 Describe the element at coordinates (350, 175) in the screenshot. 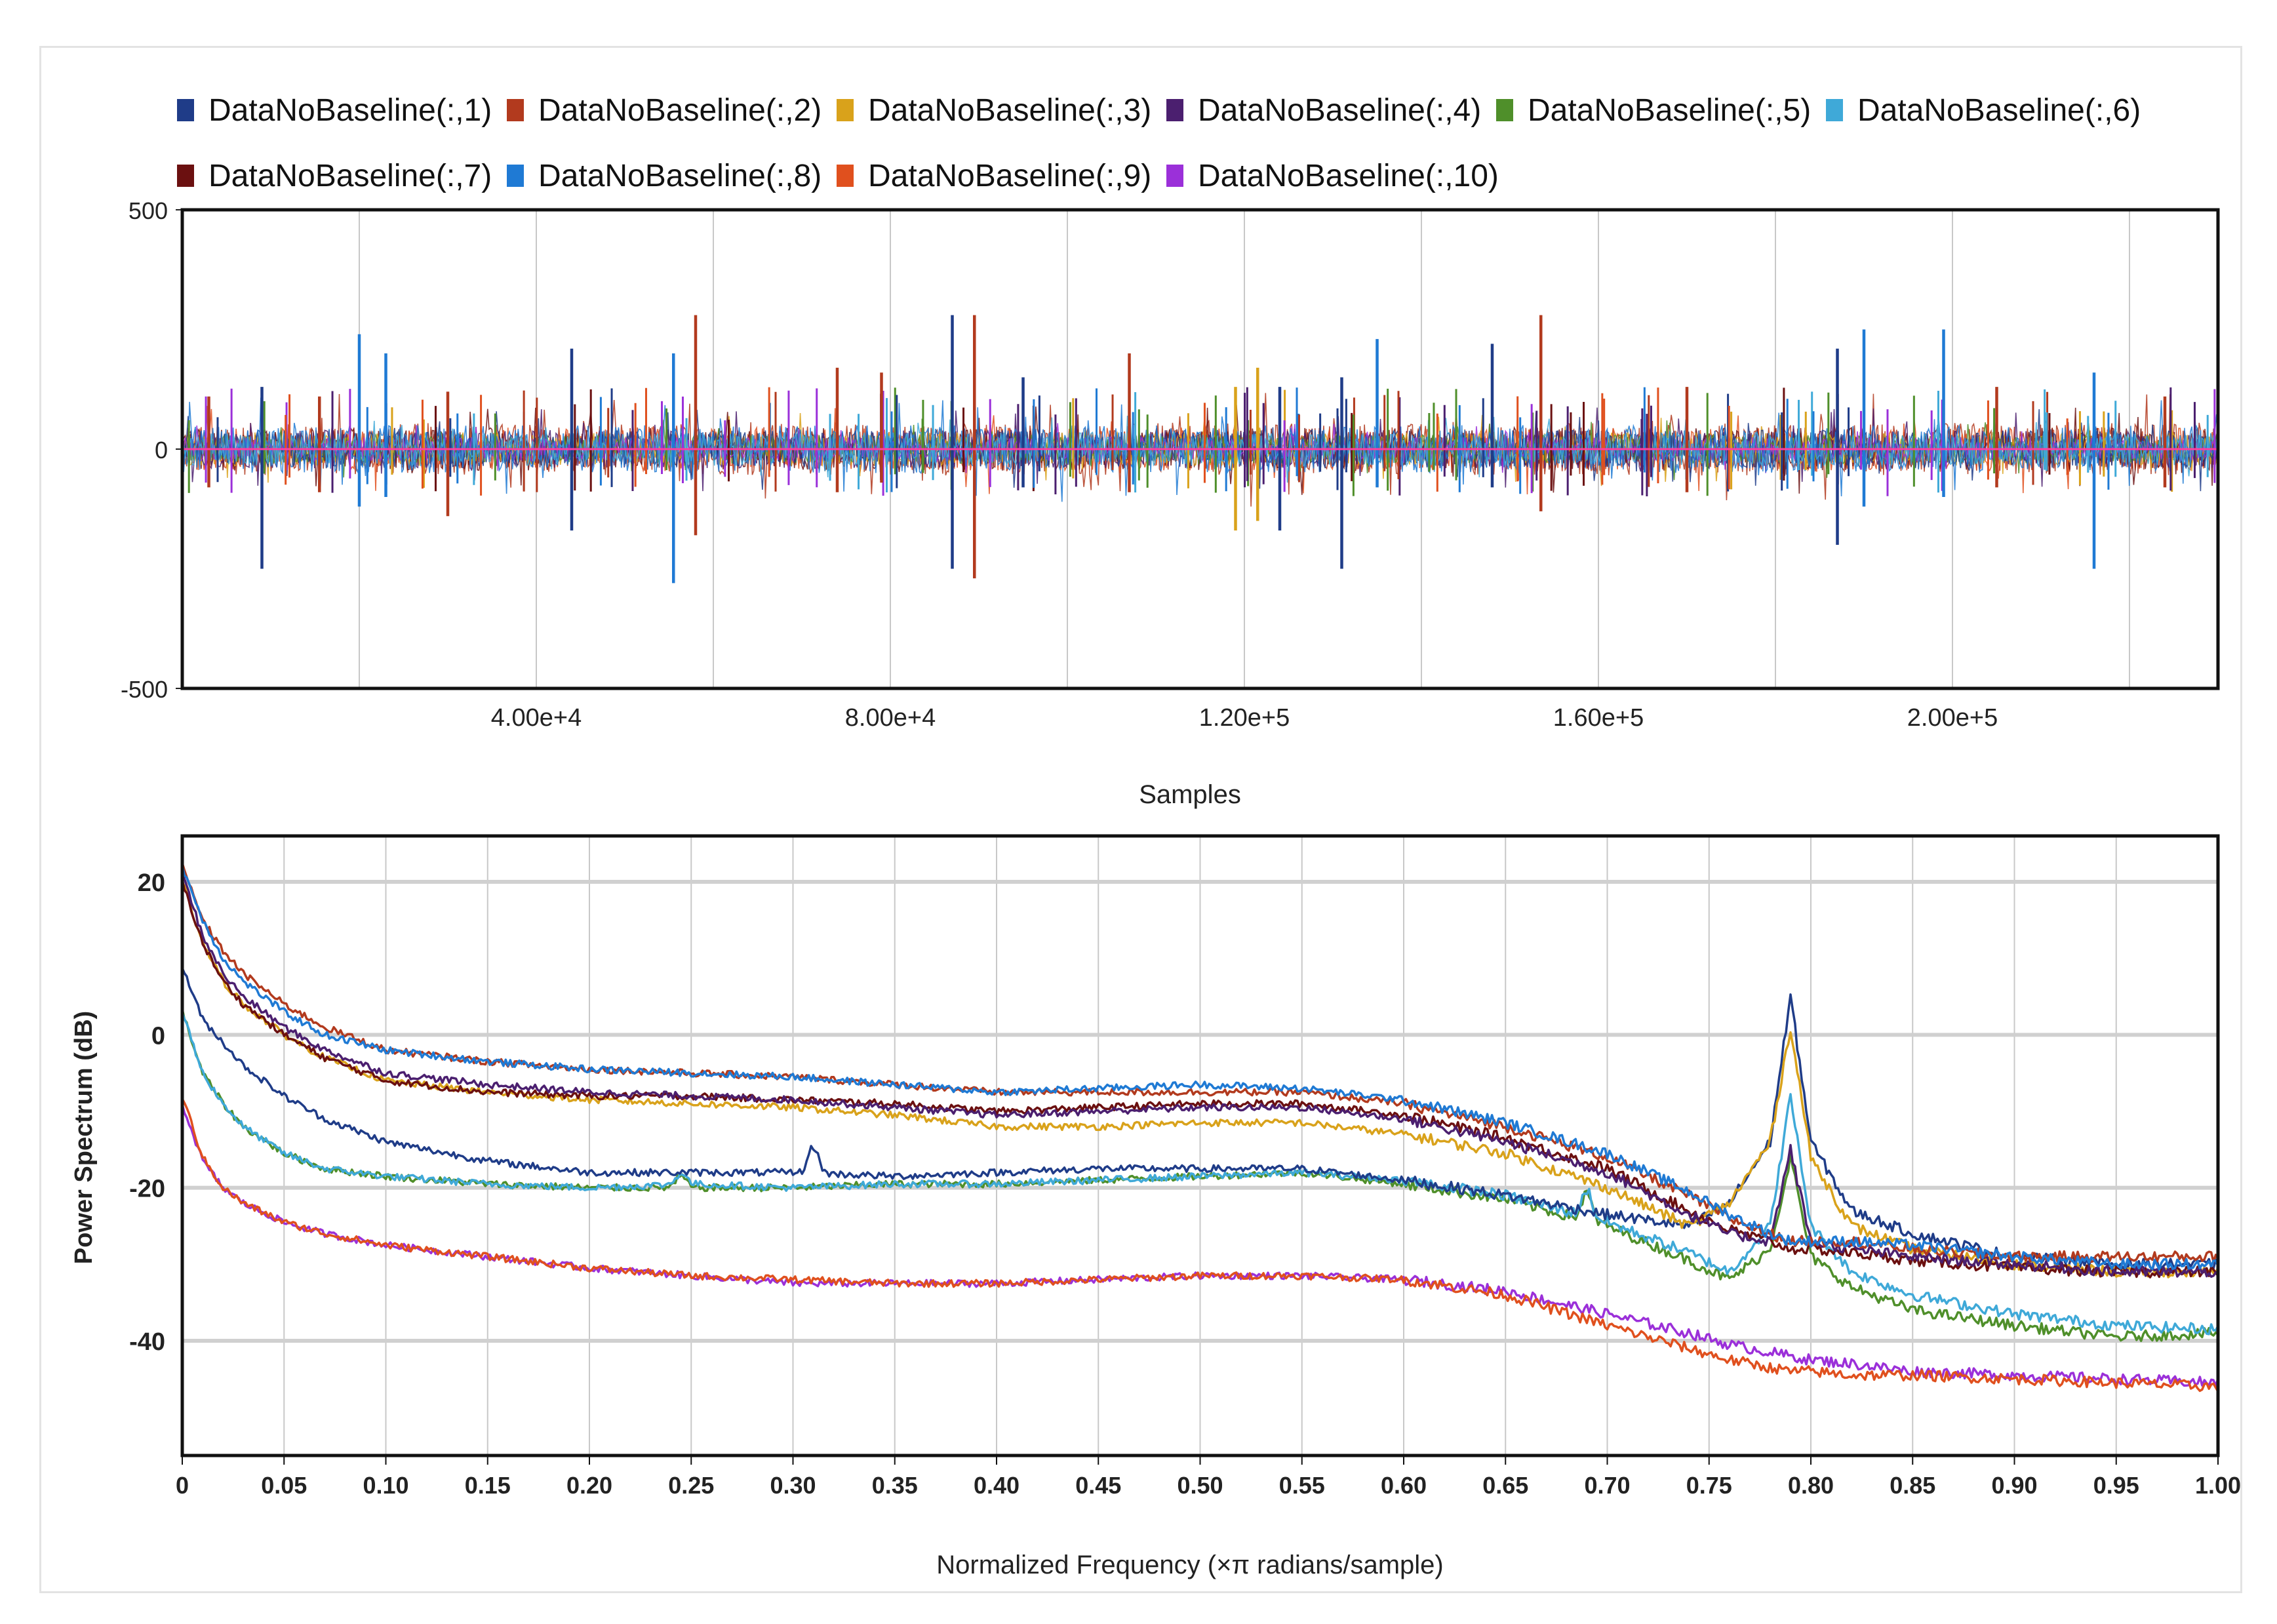

I see `legend-label-7: DataNoBaseline(:,7)` at that location.